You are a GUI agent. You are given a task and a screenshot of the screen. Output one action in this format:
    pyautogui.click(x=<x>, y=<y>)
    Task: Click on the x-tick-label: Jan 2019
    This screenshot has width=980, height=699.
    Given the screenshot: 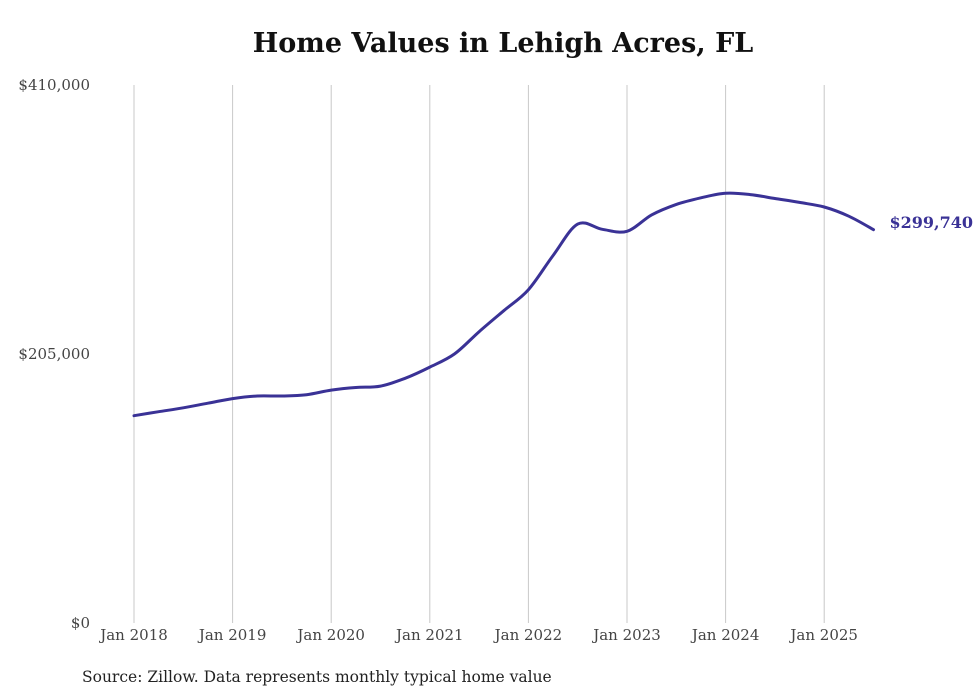 What is the action you would take?
    pyautogui.click(x=232, y=635)
    